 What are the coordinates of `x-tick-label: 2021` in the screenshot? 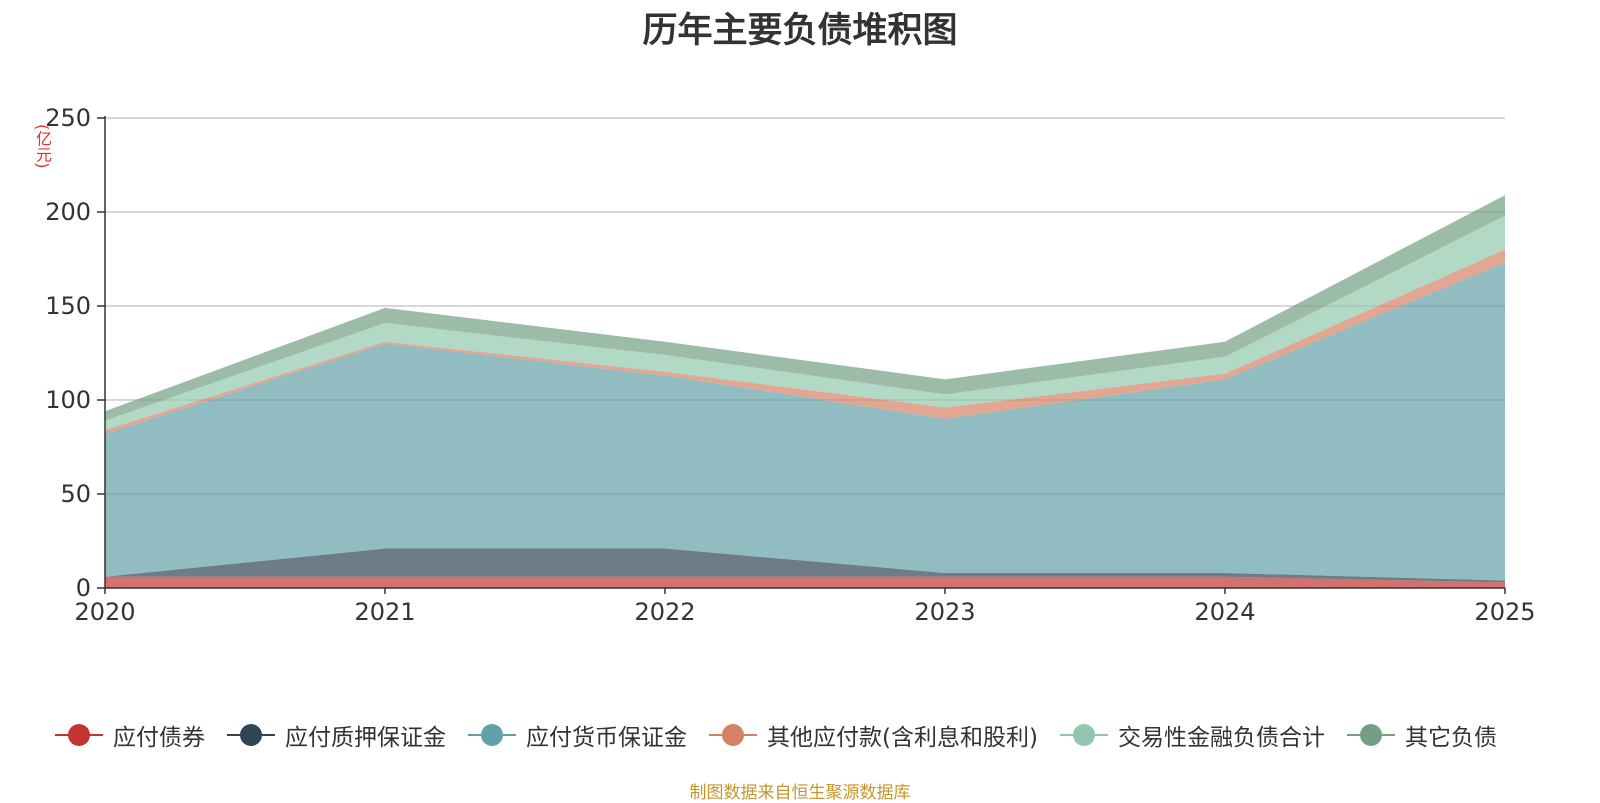 It's located at (384, 612).